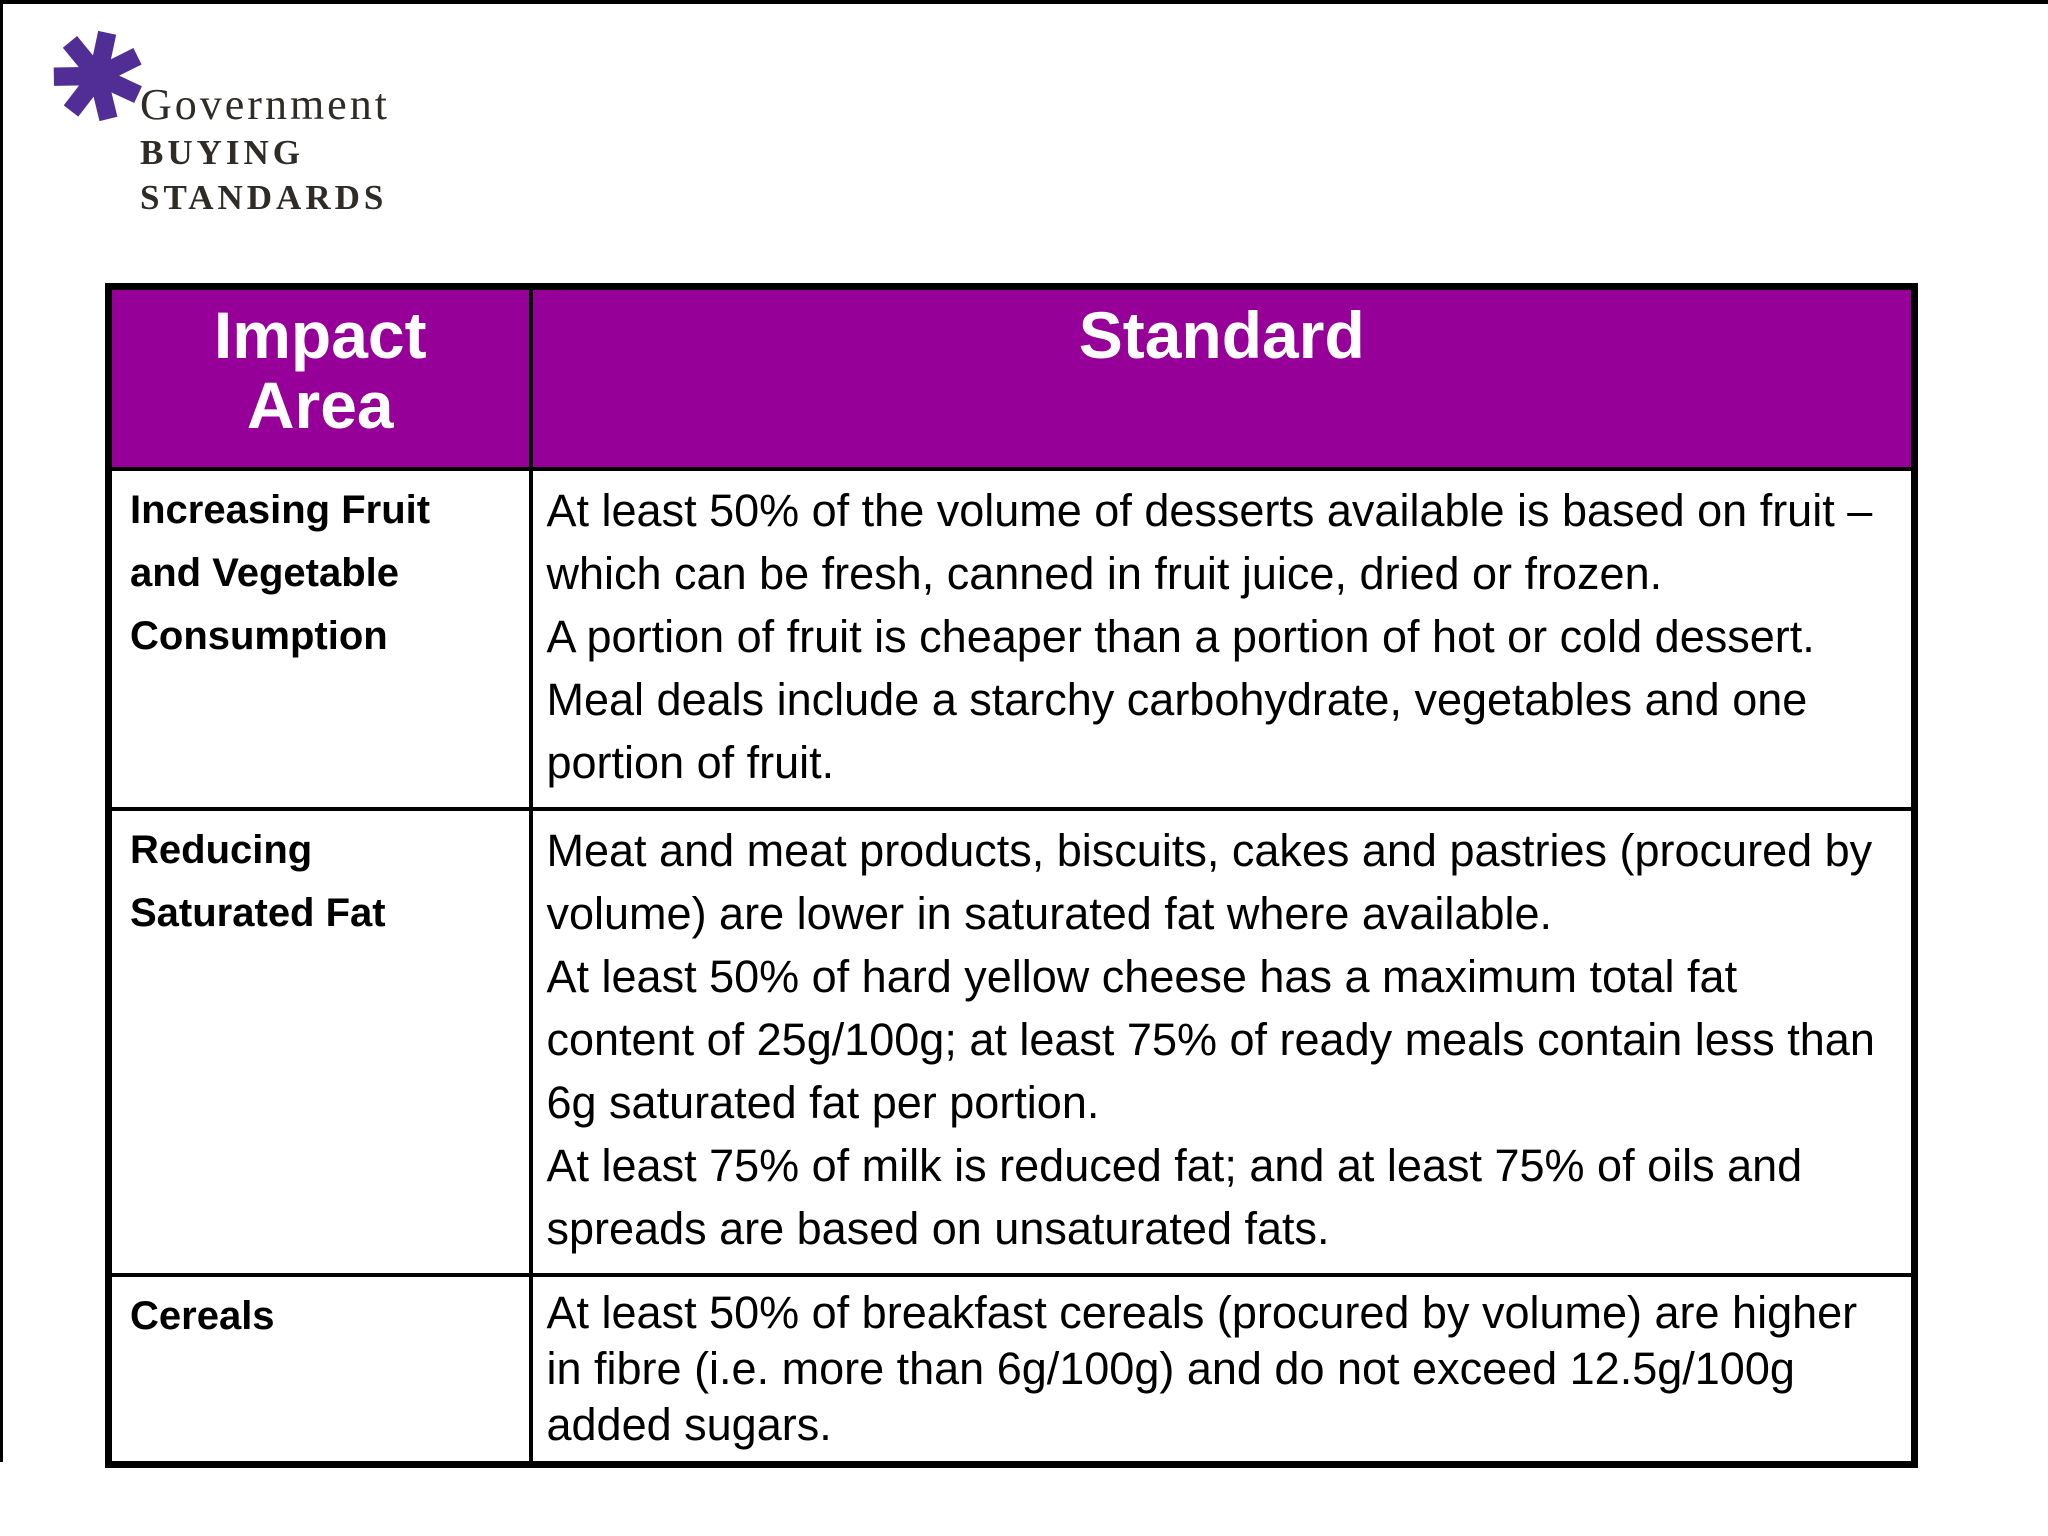  I want to click on standard-header-label: Standard, so click(1221, 335).